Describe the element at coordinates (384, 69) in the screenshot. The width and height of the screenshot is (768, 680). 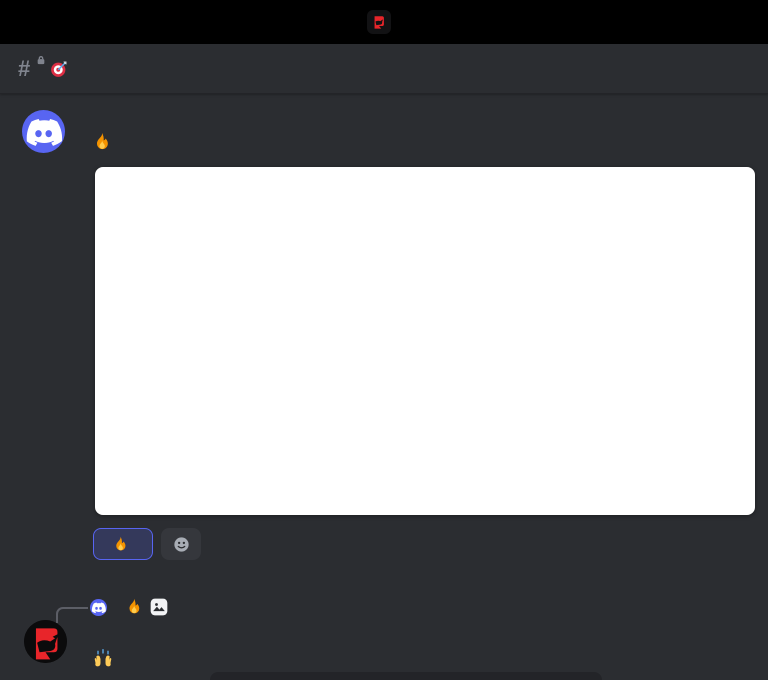
I see `channel-header: #` at that location.